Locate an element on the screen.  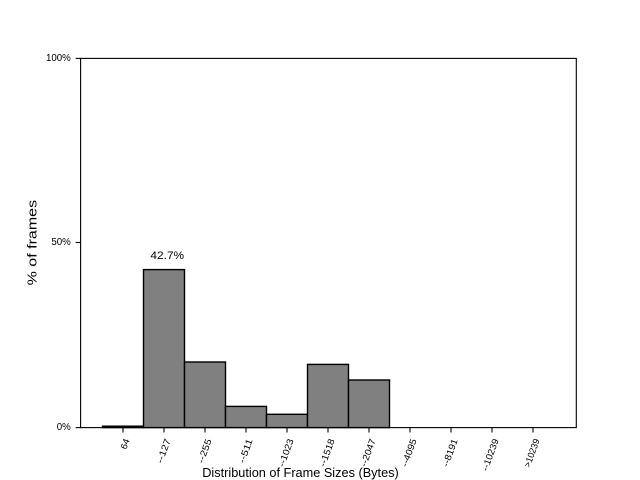
svg-text: 0% is located at coordinates (64, 427).